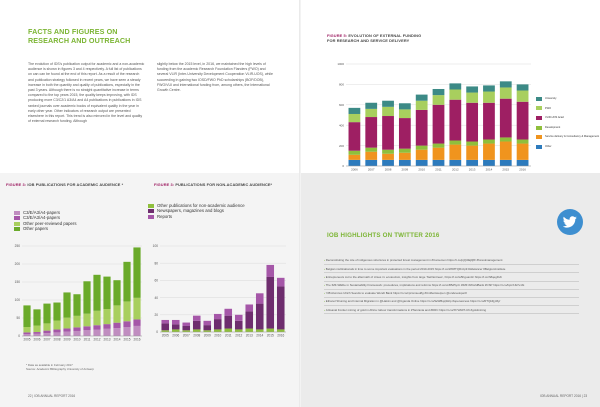 This screenshot has width=600, height=407. Describe the element at coordinates (505, 170) in the screenshot. I see `x-tick-label: 2015` at that location.